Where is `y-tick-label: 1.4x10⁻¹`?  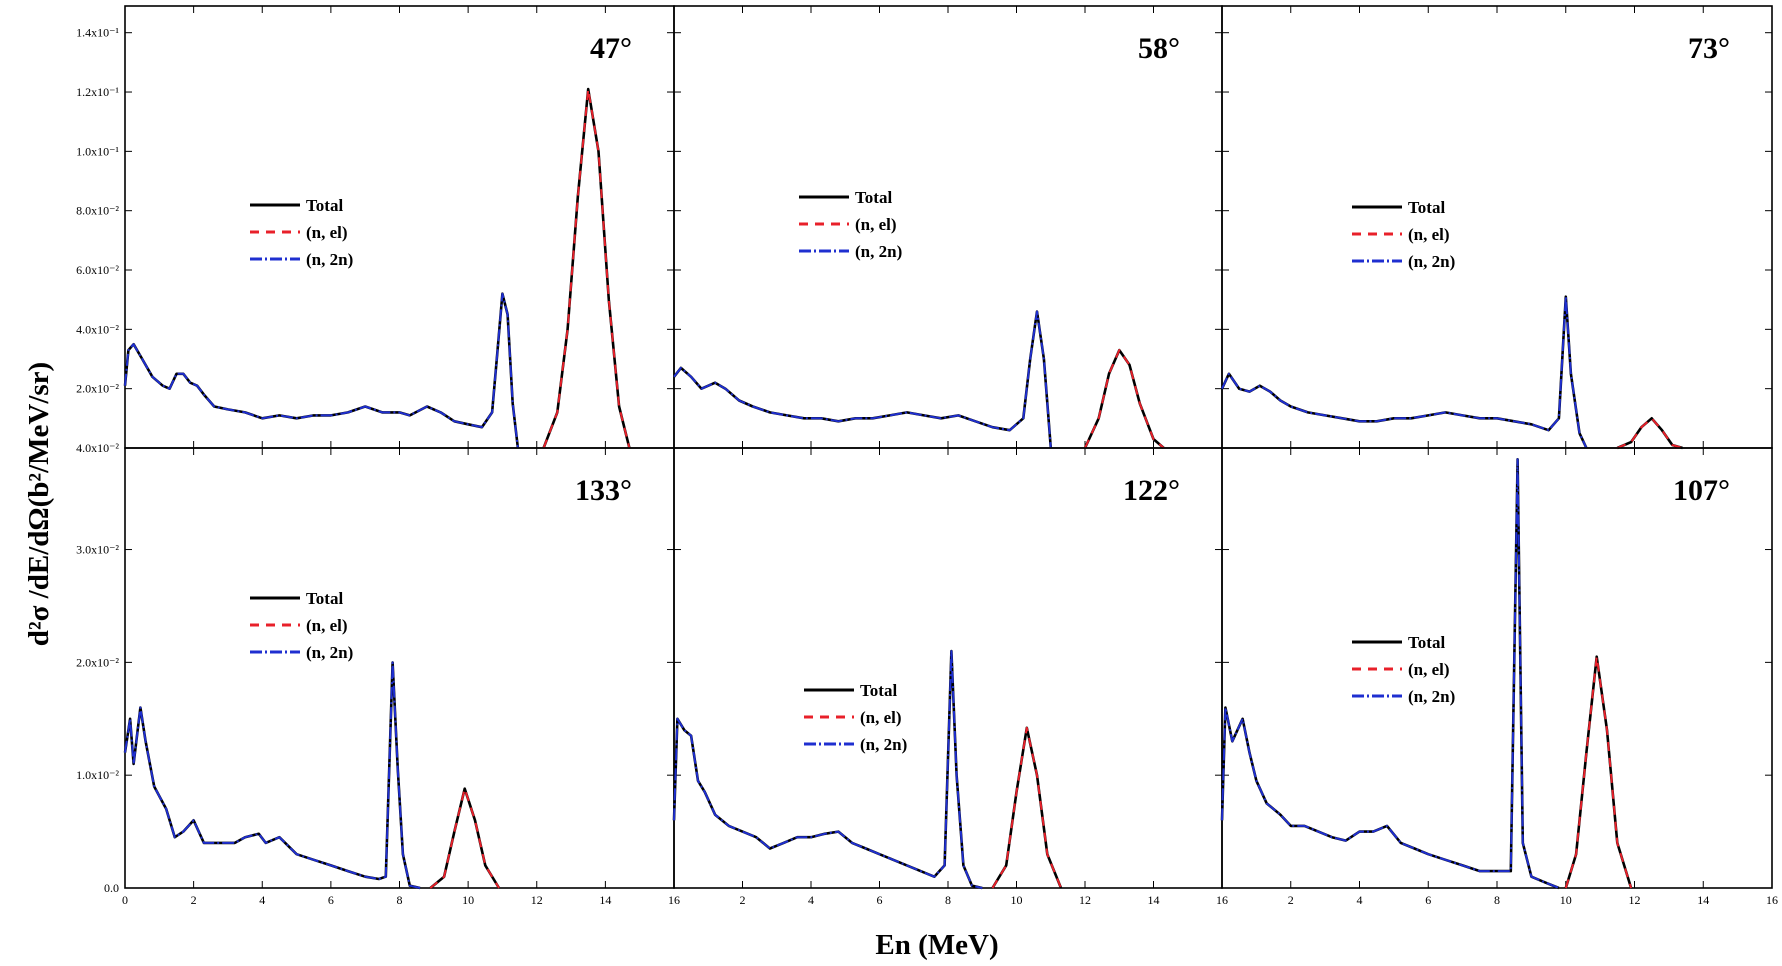 y-tick-label: 1.4x10⁻¹ is located at coordinates (97, 33).